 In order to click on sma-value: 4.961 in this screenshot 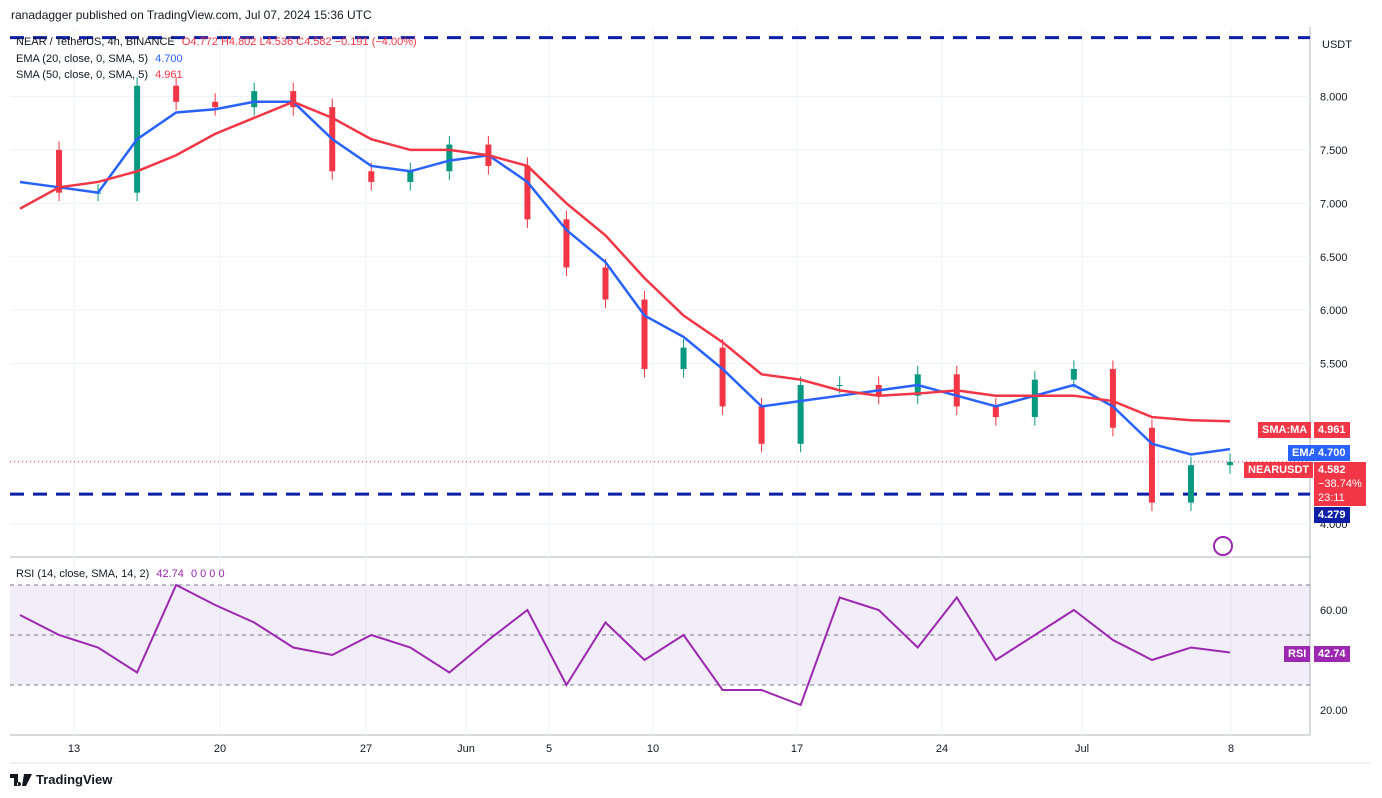, I will do `click(169, 75)`.